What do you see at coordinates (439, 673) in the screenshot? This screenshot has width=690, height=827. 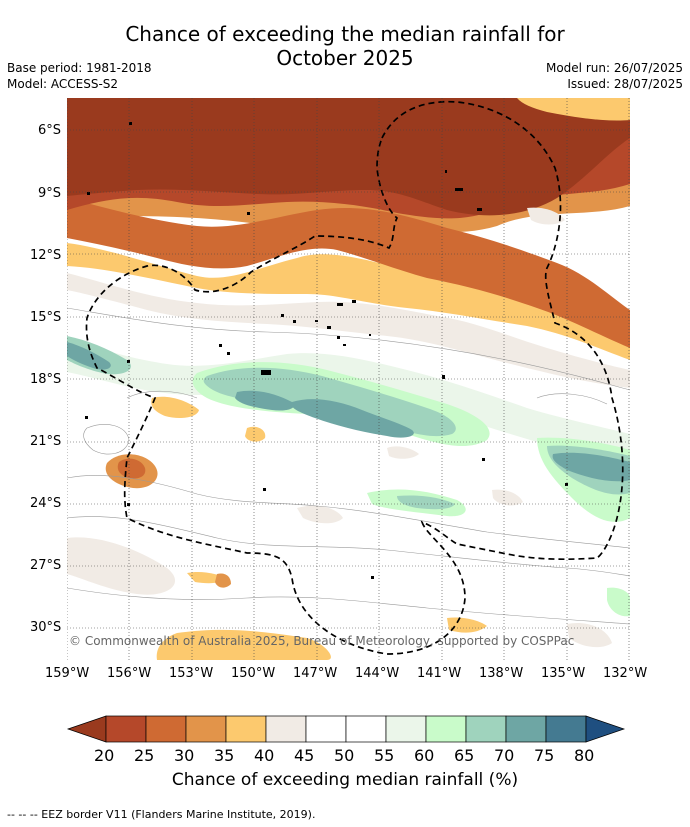 I see `lon-label-141w: 141°W` at bounding box center [439, 673].